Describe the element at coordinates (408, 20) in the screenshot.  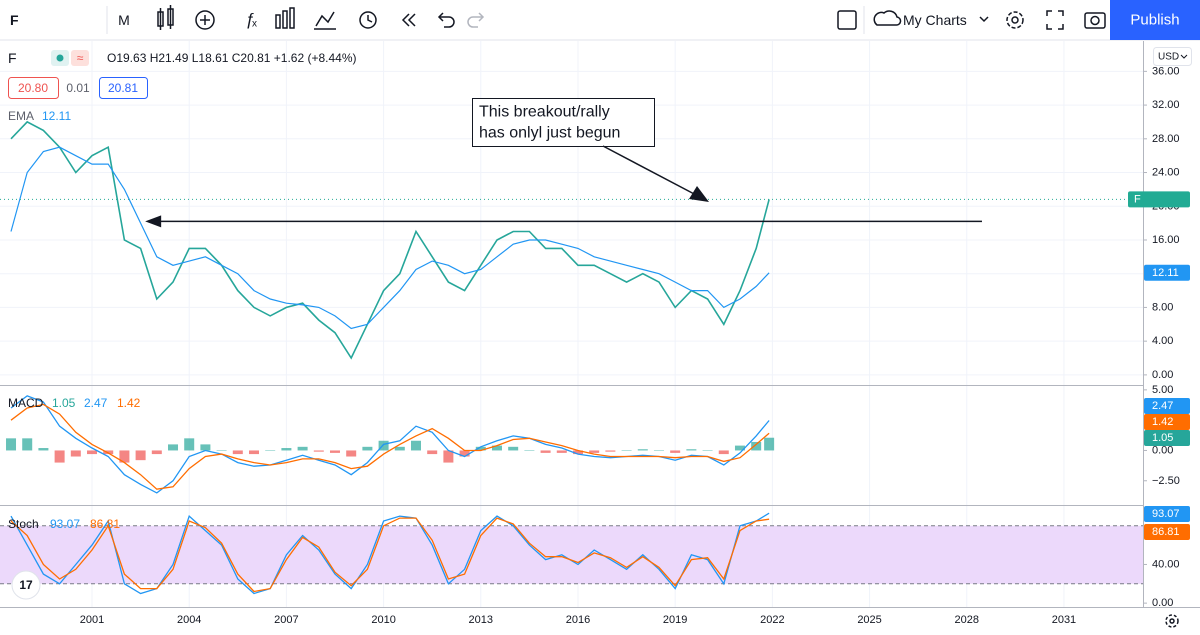
I see `replay-button` at that location.